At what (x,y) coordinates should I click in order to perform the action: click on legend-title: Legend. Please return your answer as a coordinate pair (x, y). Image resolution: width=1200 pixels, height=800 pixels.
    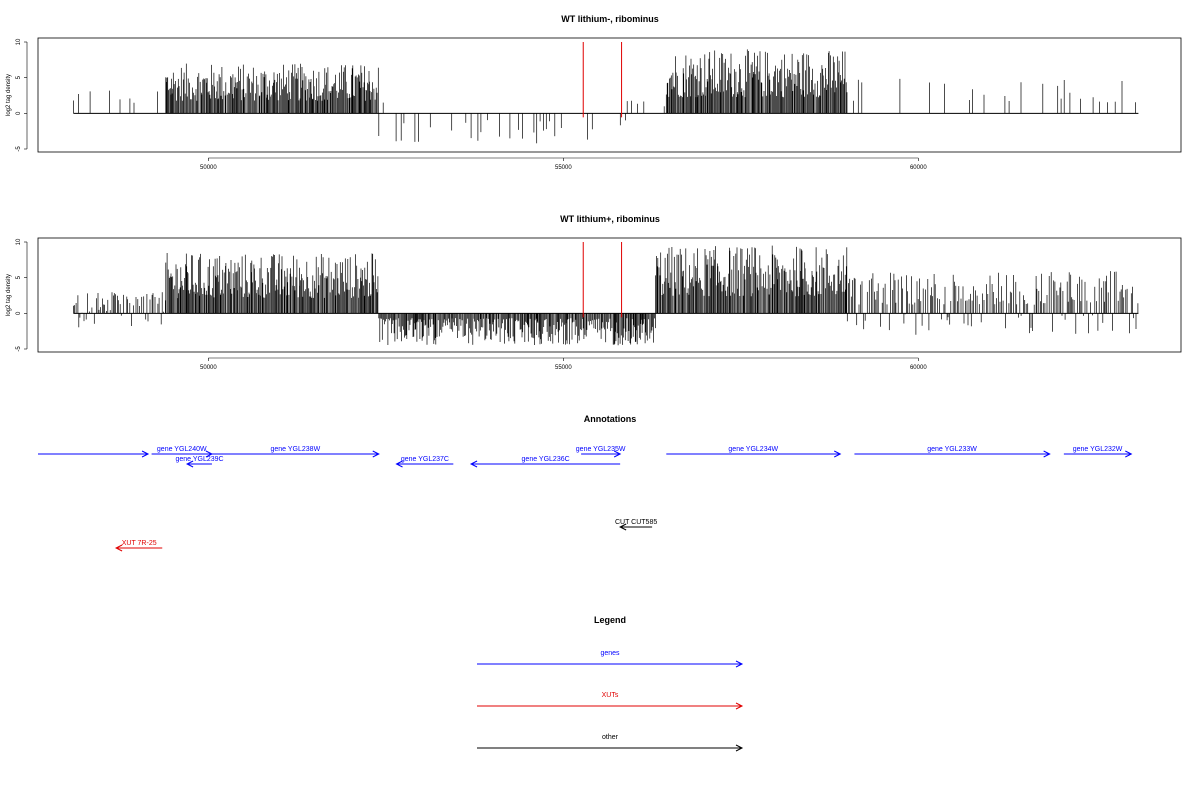
    Looking at the image, I should click on (610, 620).